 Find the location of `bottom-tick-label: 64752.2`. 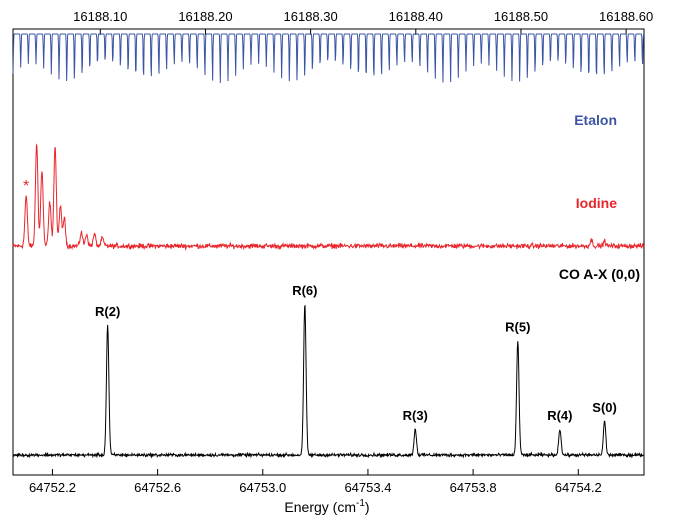

bottom-tick-label: 64752.2 is located at coordinates (52, 487).